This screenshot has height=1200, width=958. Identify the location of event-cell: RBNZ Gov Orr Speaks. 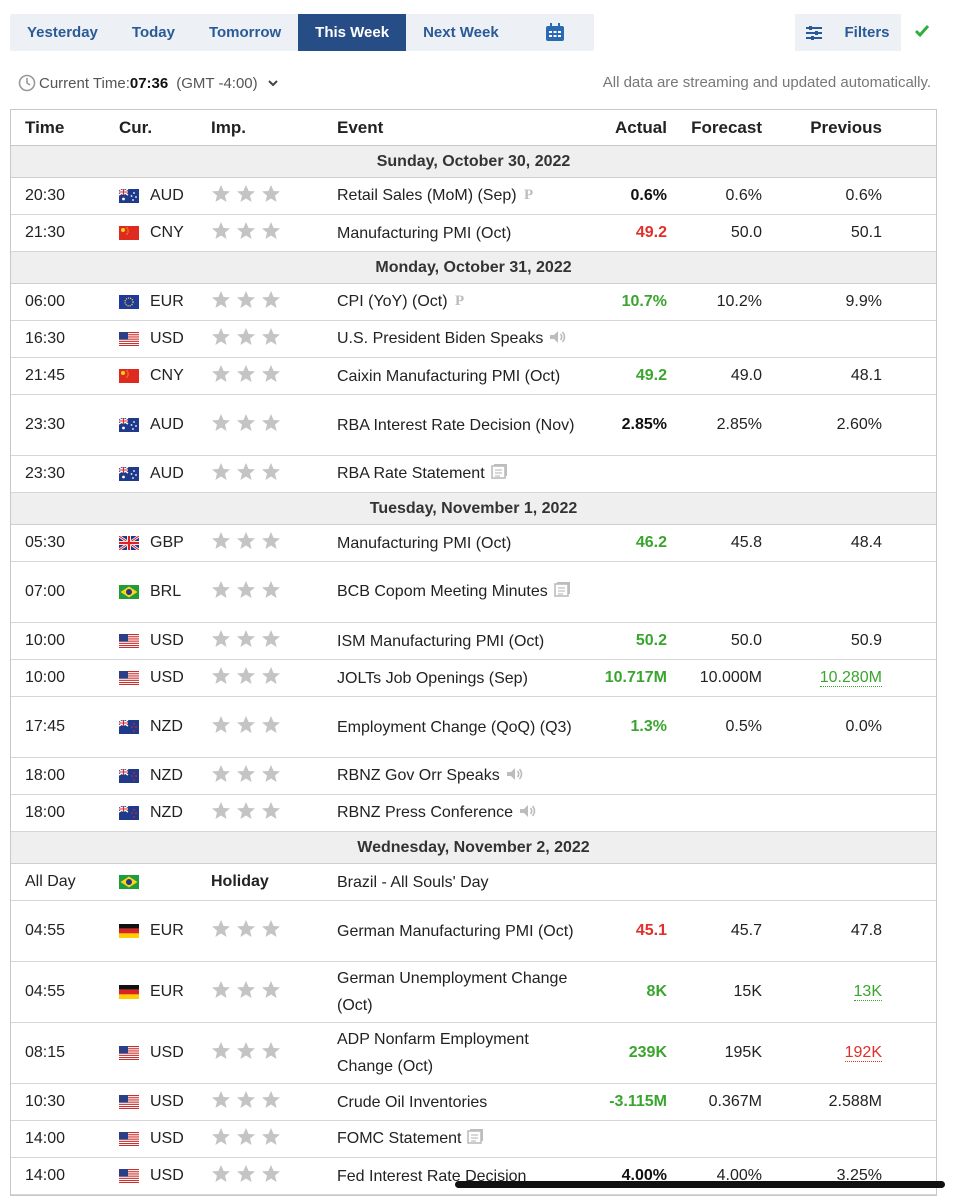
(459, 775).